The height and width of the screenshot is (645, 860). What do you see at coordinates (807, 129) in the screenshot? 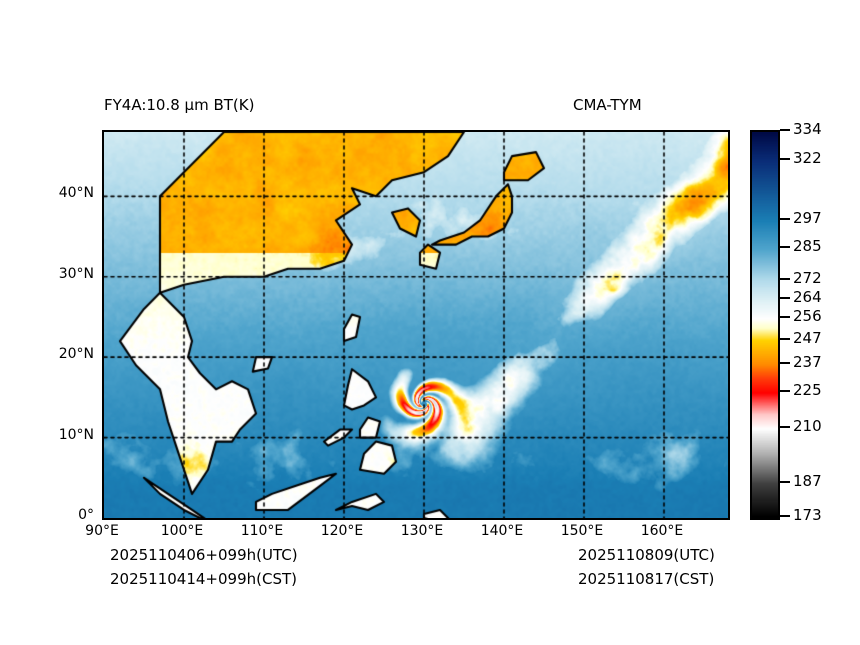
I see `colorbar-tick-label-334: 334` at bounding box center [807, 129].